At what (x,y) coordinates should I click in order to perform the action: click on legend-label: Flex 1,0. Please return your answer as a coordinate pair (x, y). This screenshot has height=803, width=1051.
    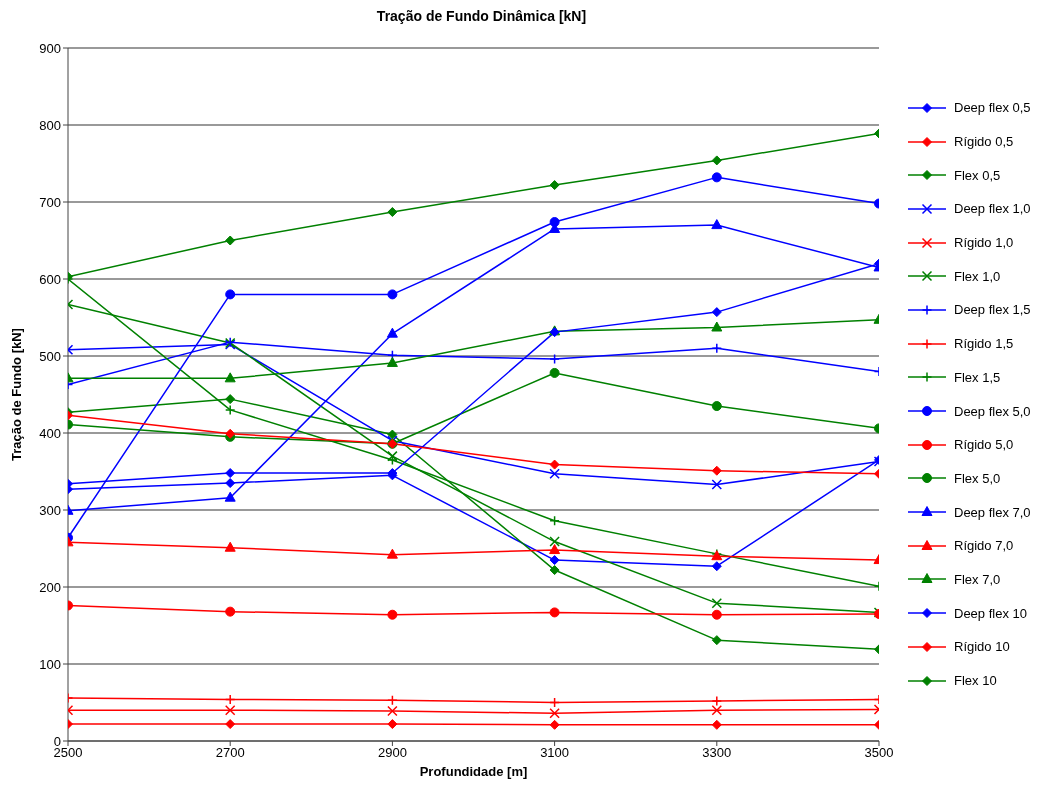
    Looking at the image, I should click on (977, 276).